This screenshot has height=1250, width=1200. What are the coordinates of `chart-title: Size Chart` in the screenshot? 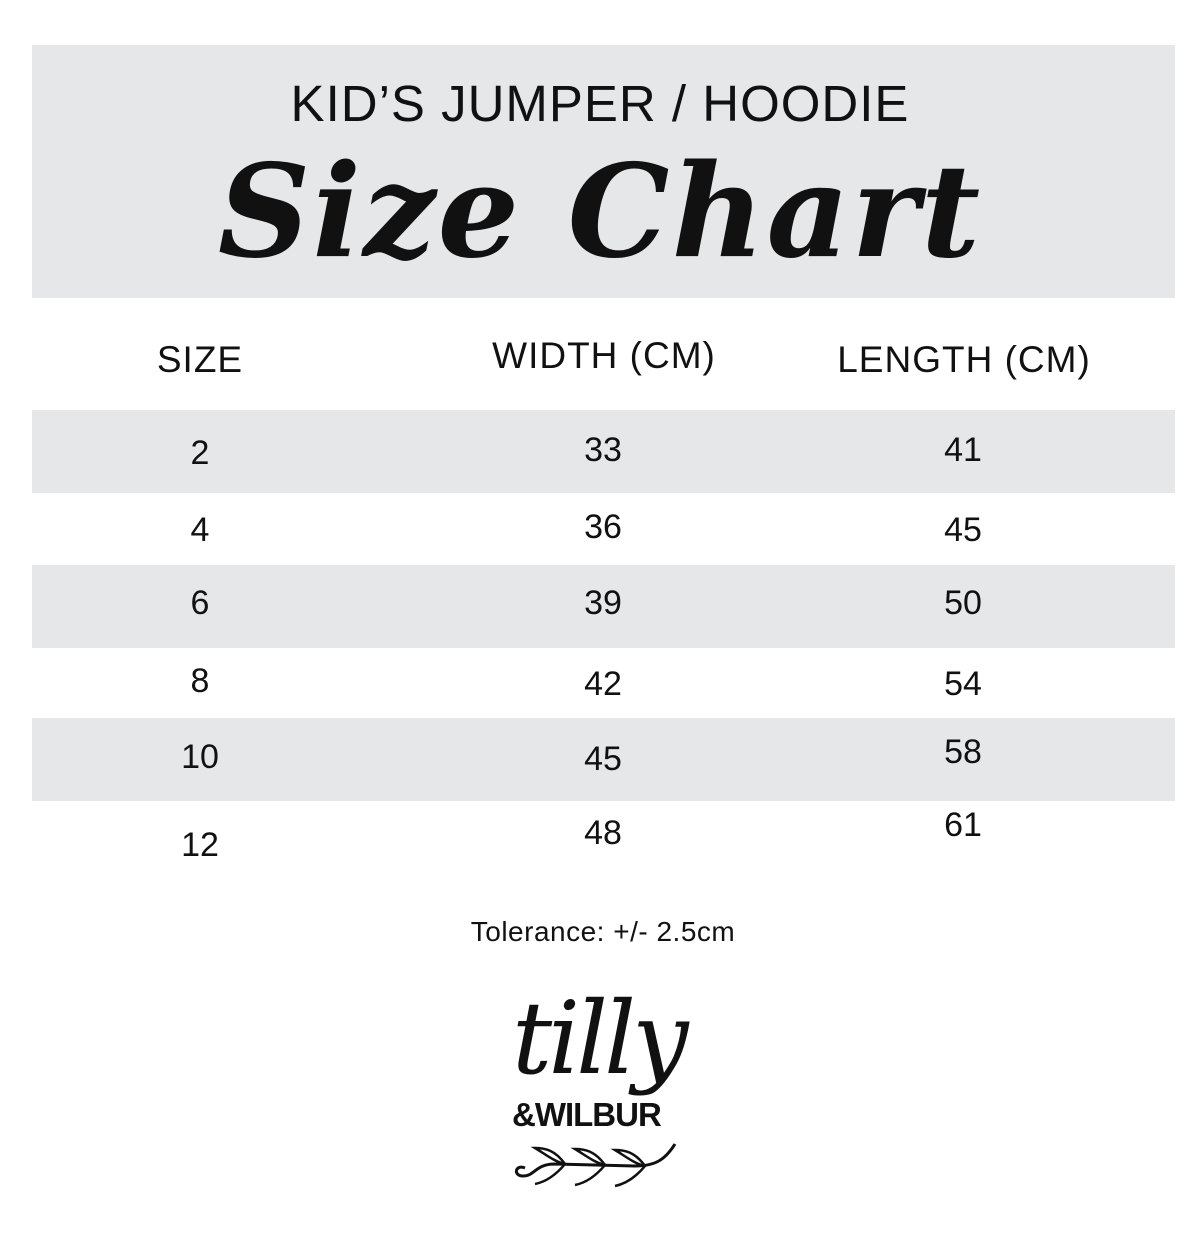 It's located at (600, 212).